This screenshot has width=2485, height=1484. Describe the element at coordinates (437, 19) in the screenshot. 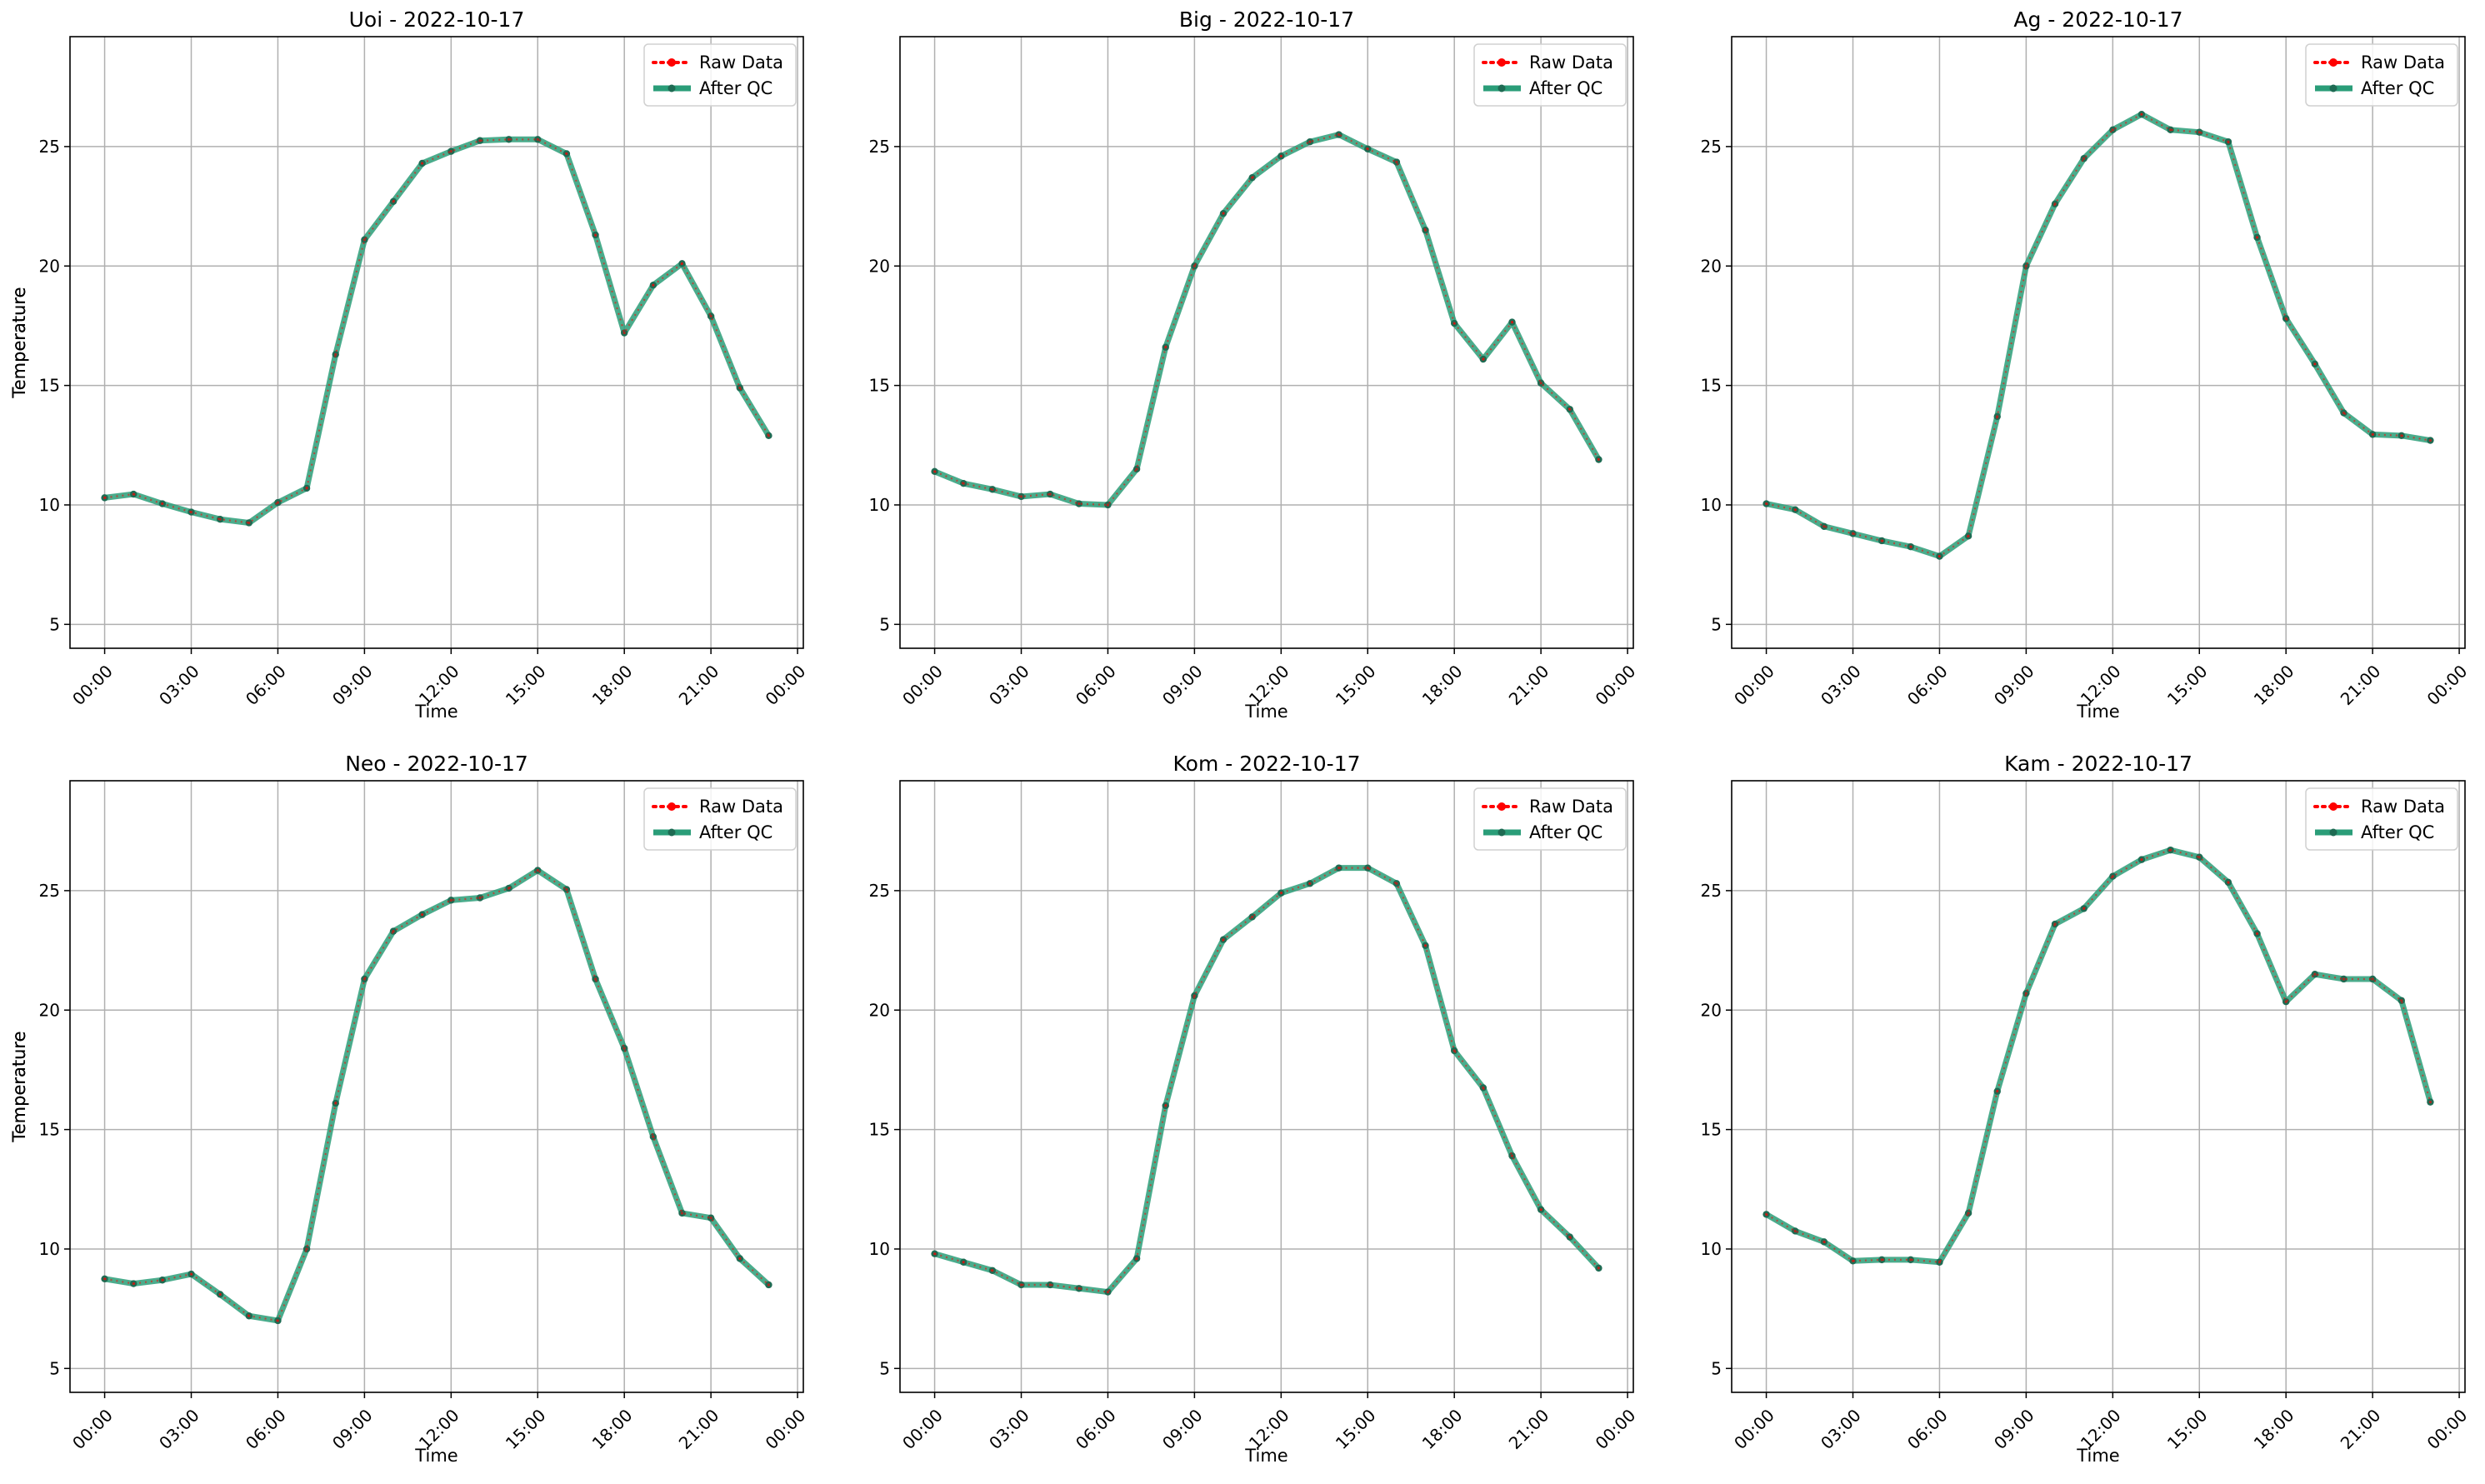

I see `chart-title: Uoi - 2022-10-17` at that location.